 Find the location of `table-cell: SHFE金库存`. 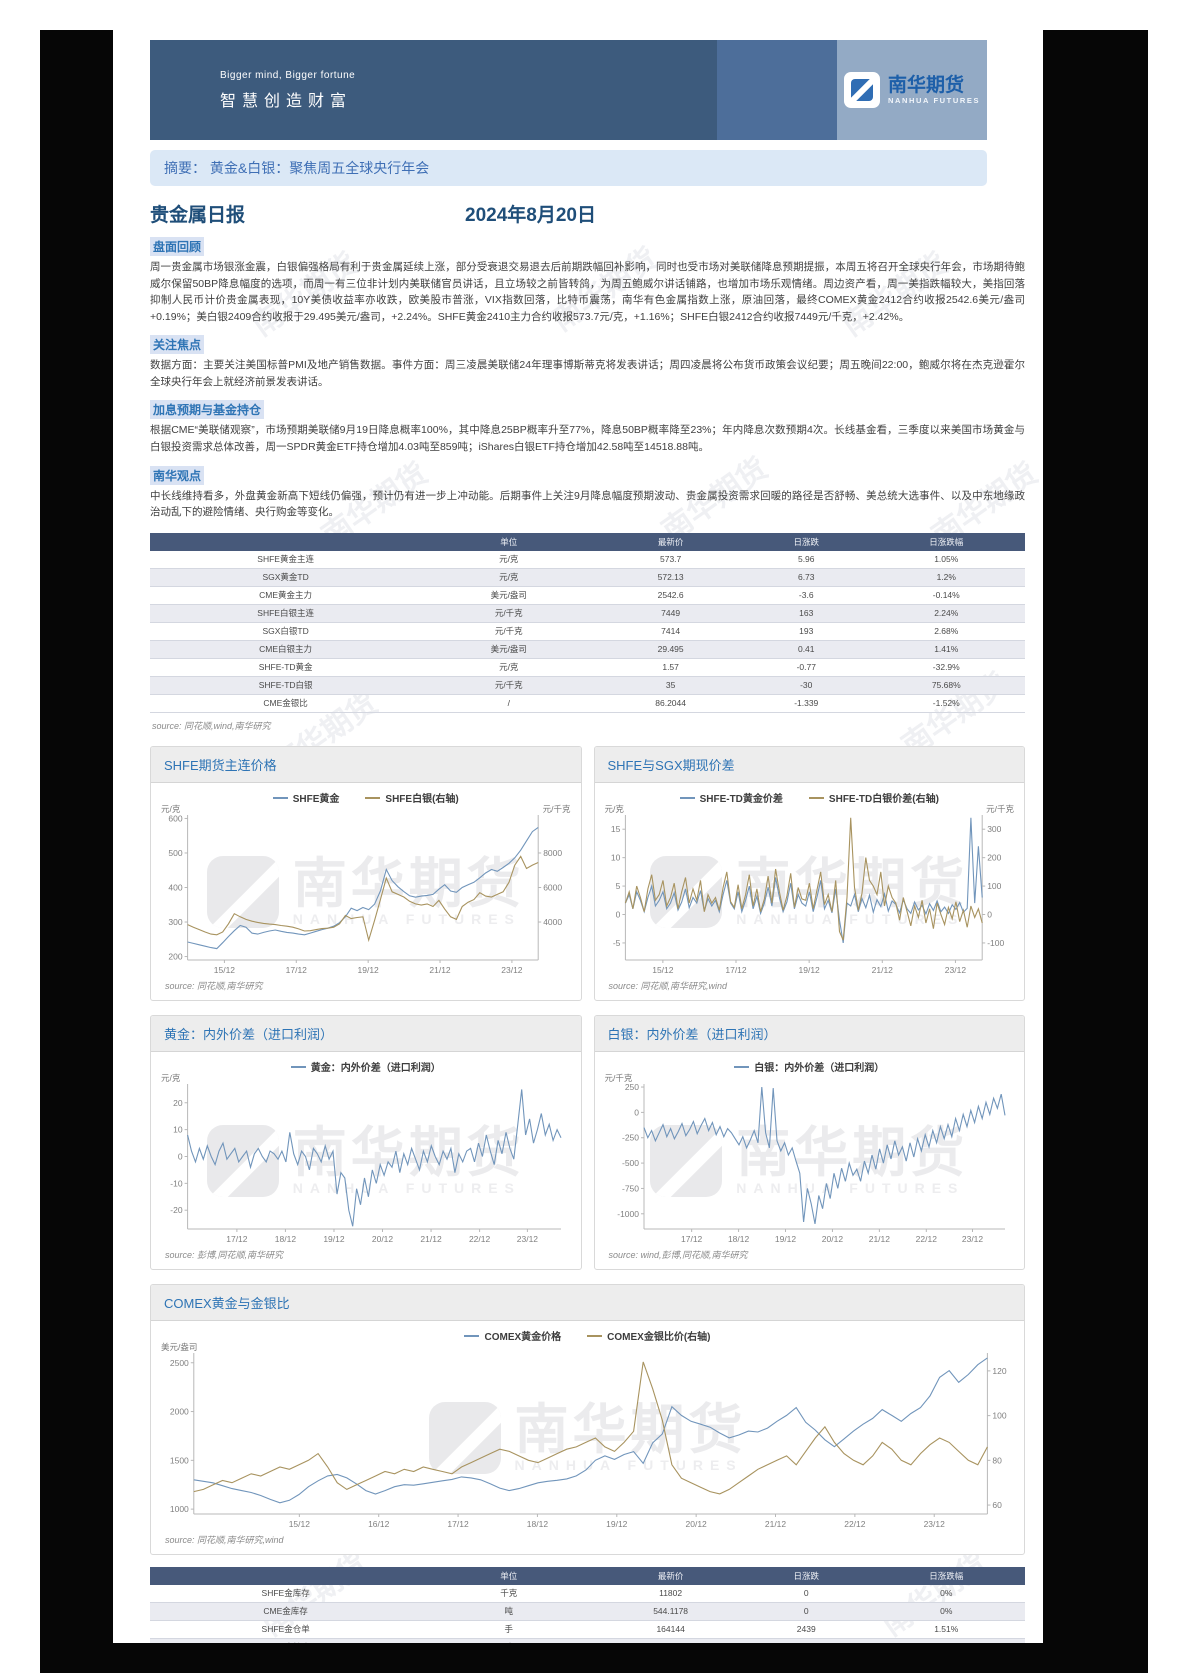

table-cell: SHFE金库存 is located at coordinates (286, 1593).